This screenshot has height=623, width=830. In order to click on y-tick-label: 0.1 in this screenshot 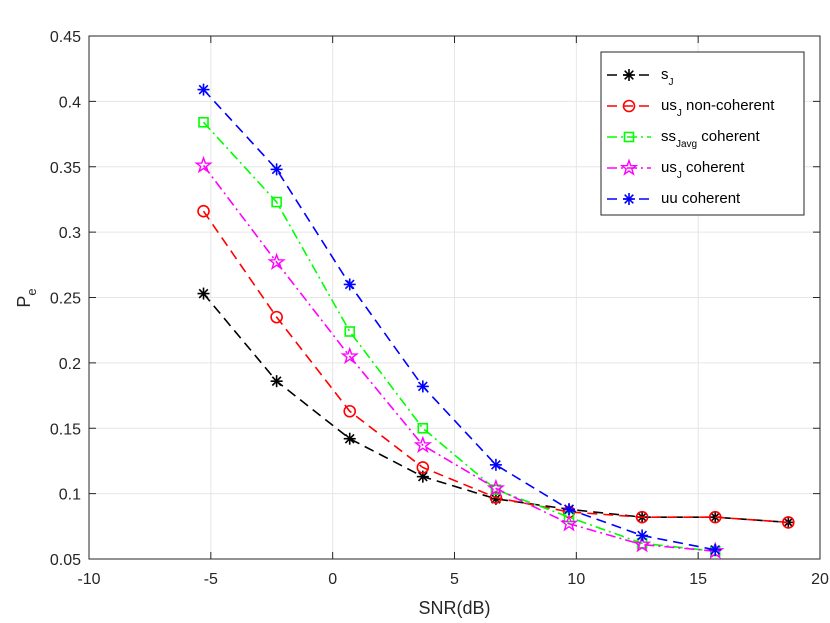, I will do `click(70, 495)`.